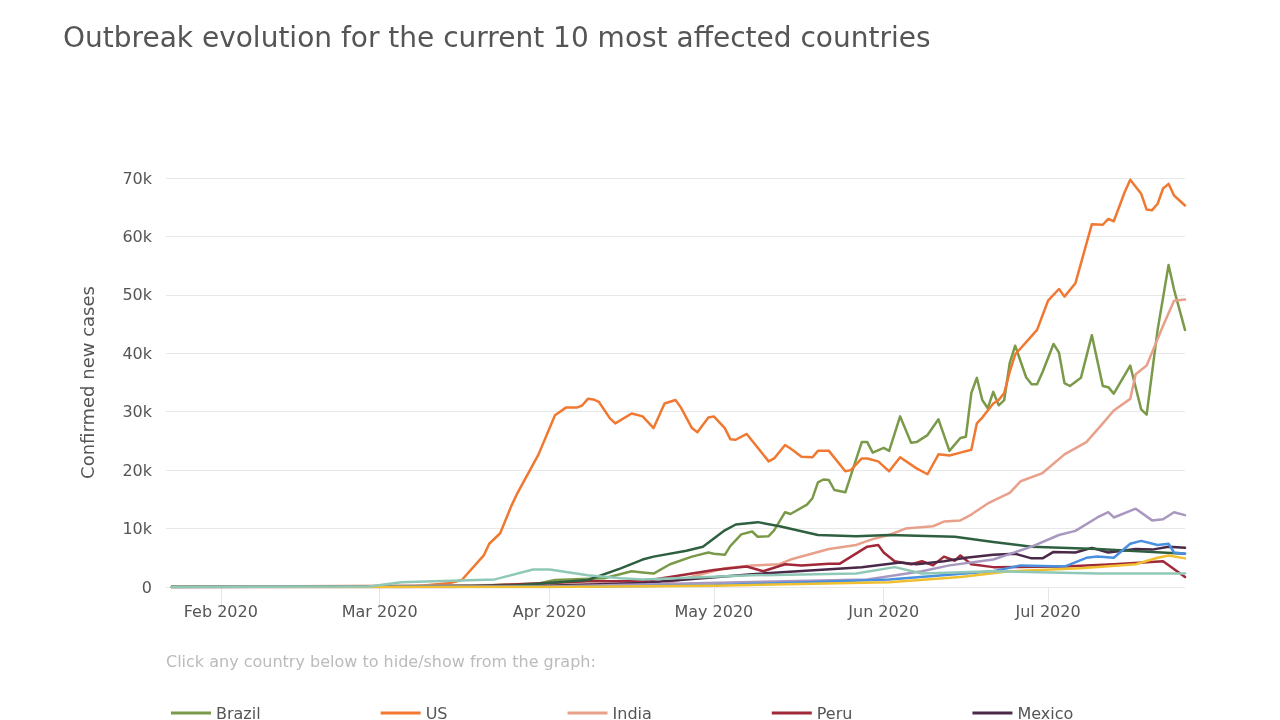  Describe the element at coordinates (137, 529) in the screenshot. I see `y-tick-label: 10k` at that location.